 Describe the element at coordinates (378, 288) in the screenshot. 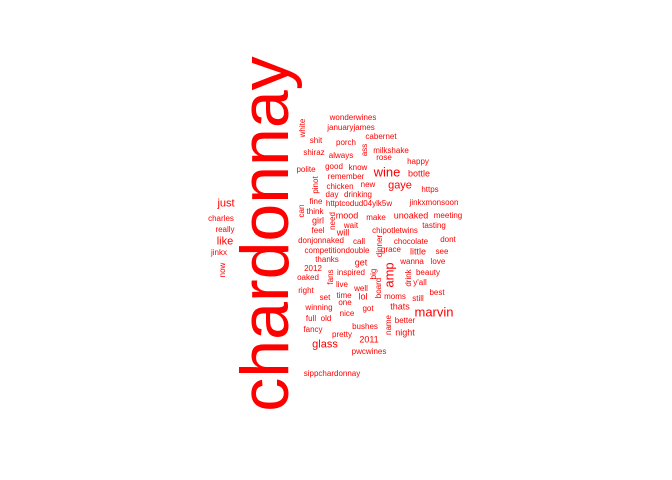

I see `cloud-word: board` at that location.